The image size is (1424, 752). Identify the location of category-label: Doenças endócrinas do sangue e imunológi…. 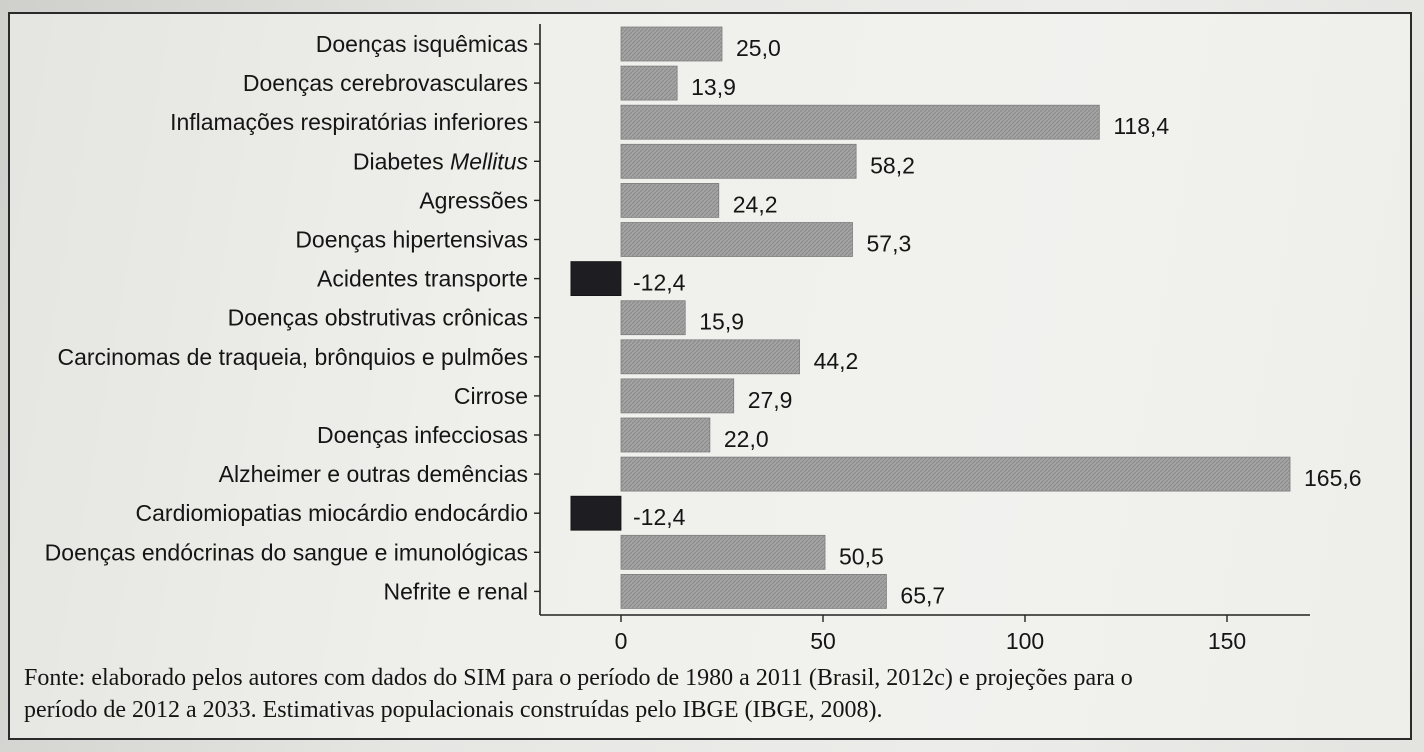
(286, 552).